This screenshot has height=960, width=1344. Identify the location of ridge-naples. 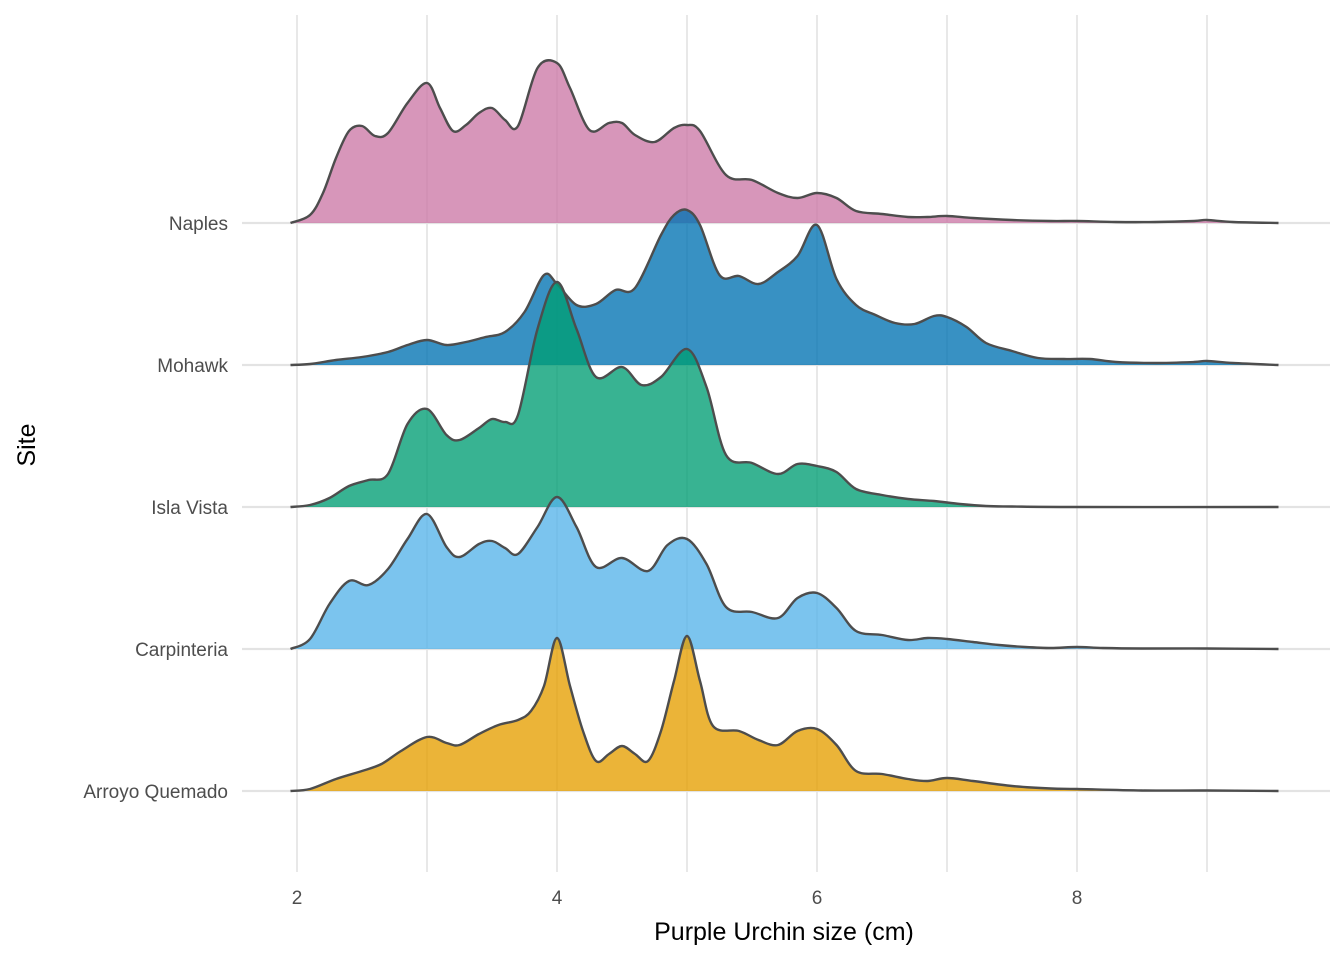
(784, 142).